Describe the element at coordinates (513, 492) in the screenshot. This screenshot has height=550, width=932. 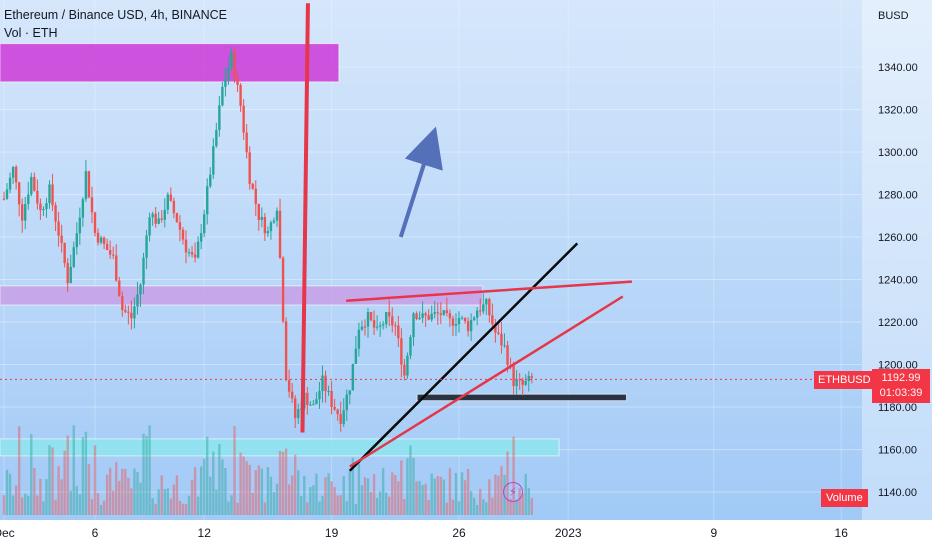
I see `bolt-icon: ⚡` at that location.